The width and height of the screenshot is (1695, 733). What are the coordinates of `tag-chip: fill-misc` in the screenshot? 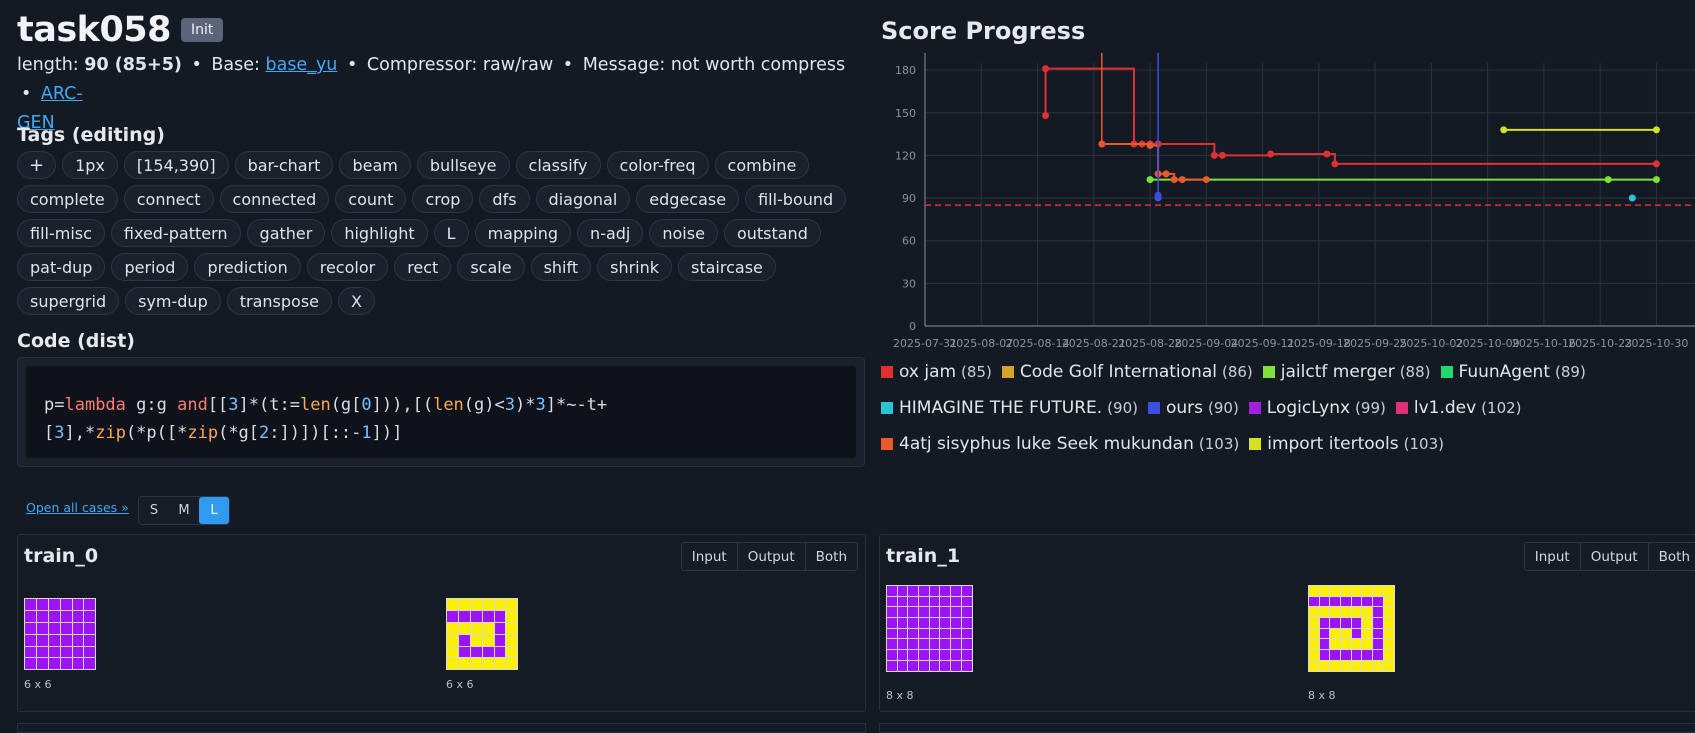 It's located at (61, 233).